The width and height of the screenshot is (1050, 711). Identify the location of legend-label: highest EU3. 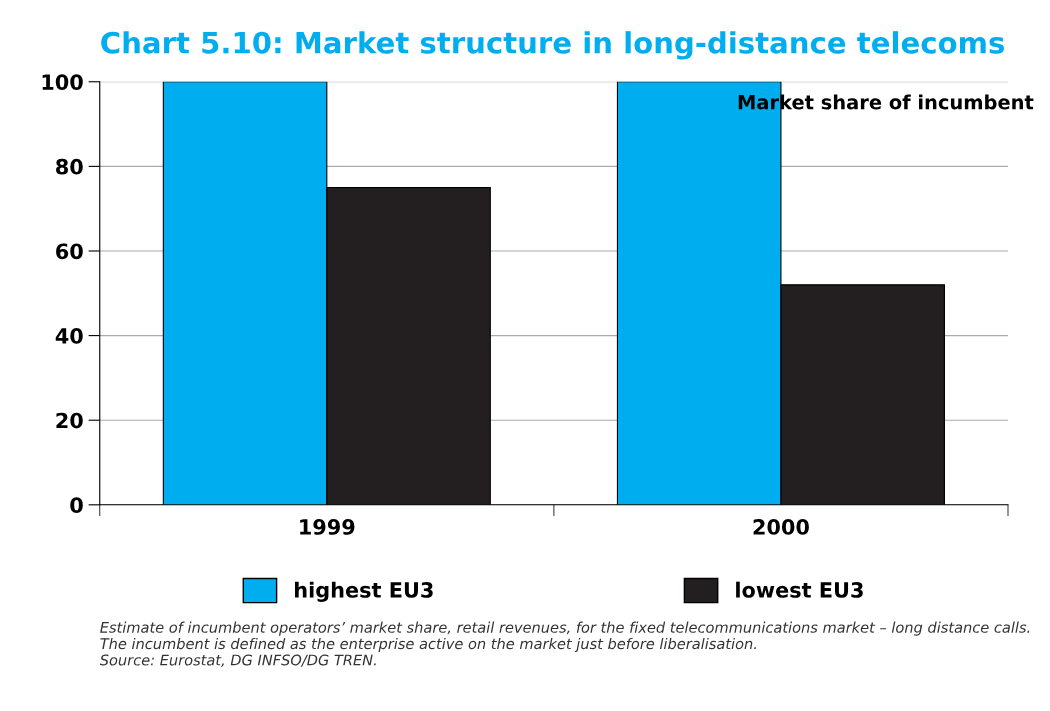
(364, 592).